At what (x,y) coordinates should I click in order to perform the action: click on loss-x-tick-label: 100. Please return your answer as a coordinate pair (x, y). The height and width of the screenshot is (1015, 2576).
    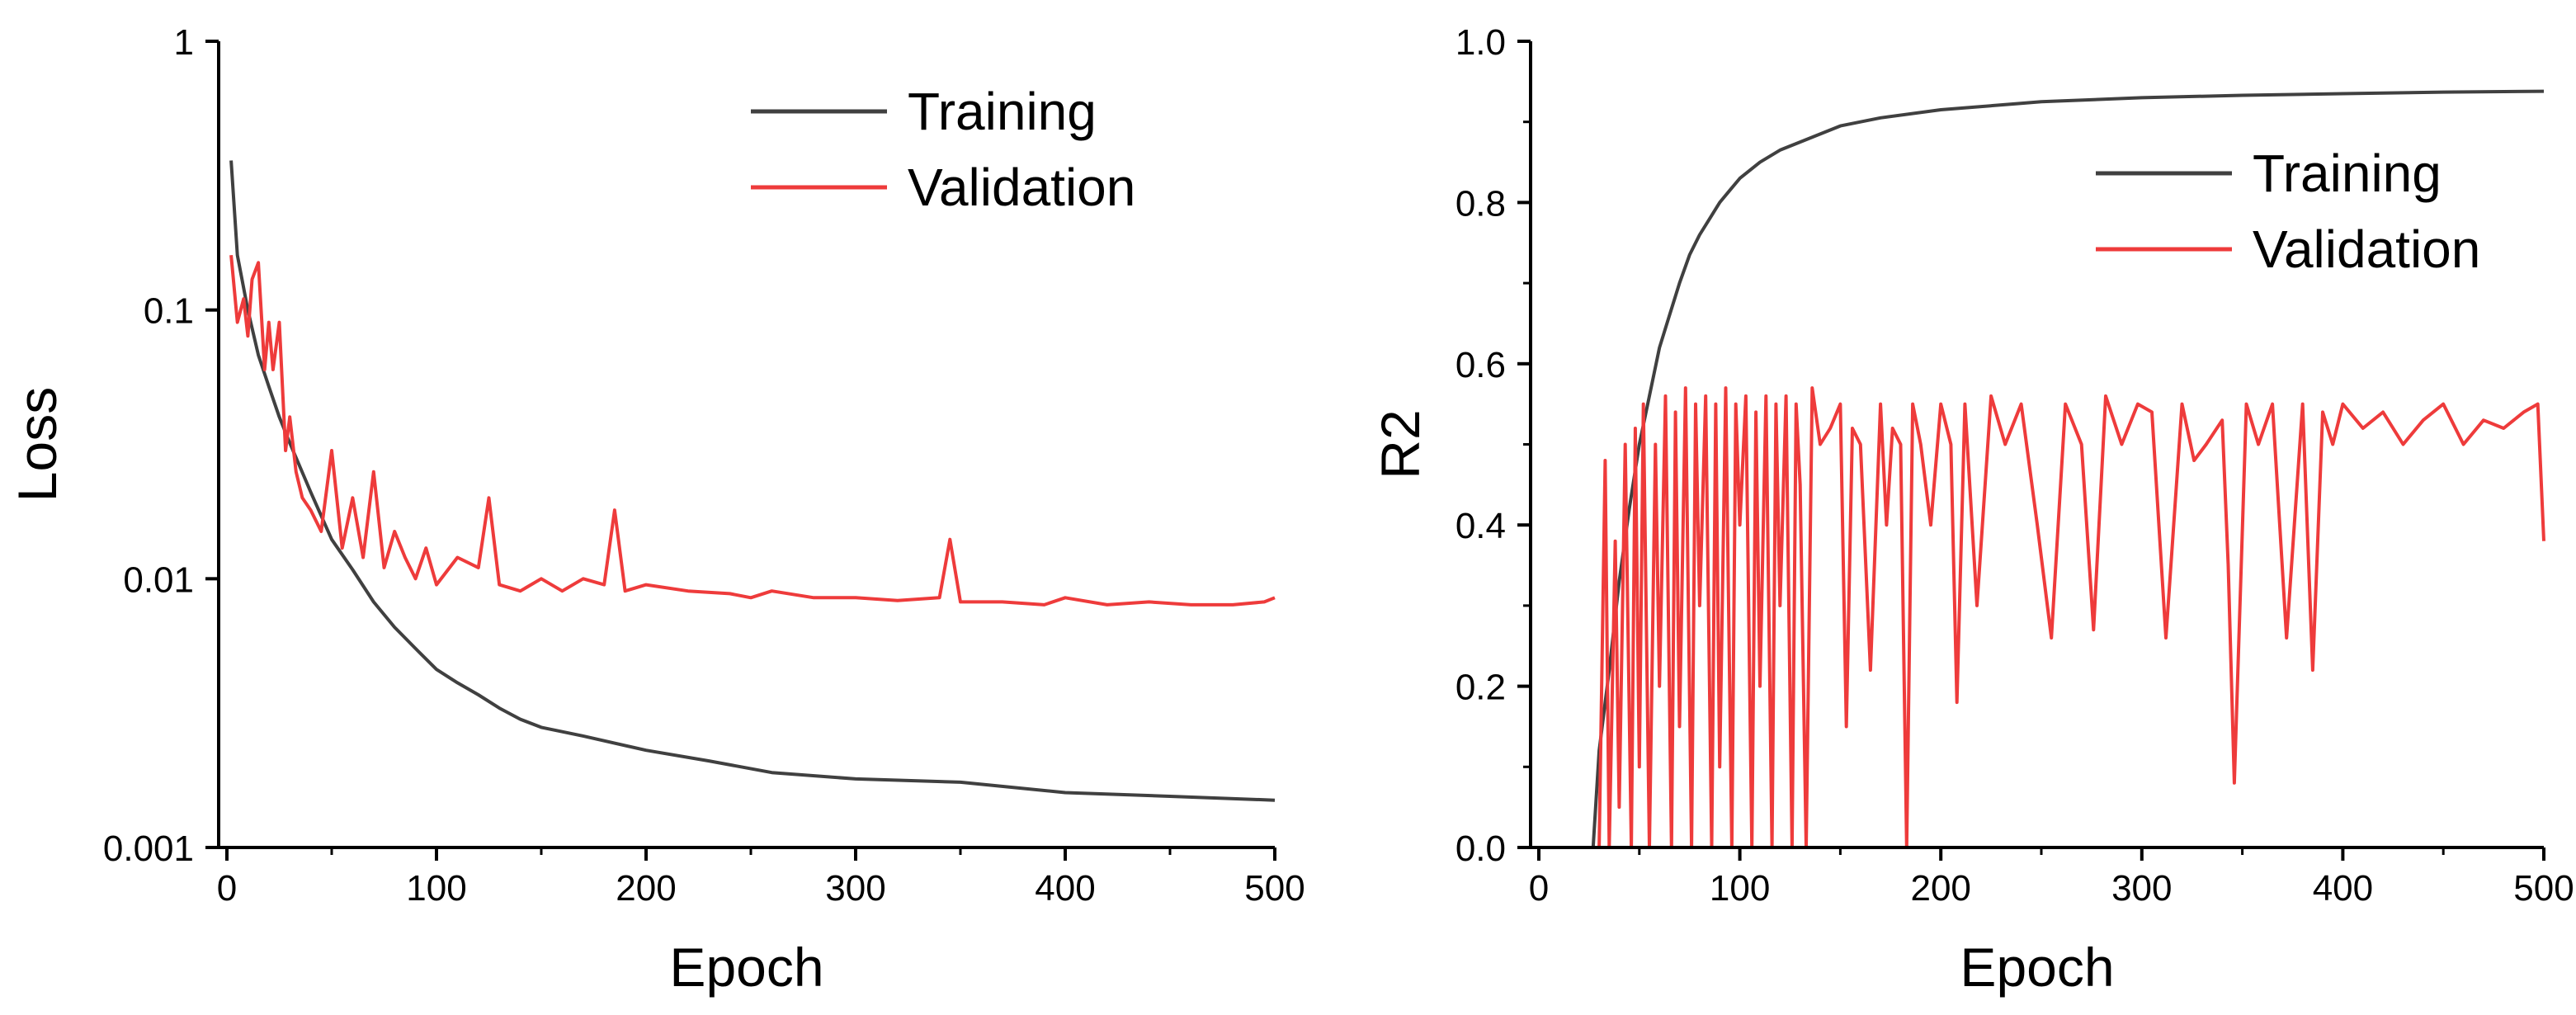
    Looking at the image, I should click on (436, 888).